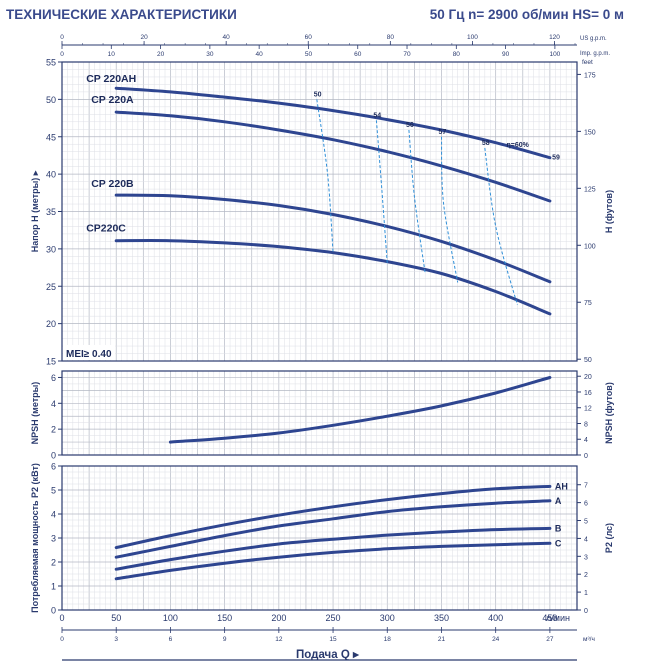 This screenshot has height=664, width=650. I want to click on npsh-ytick-label: 2, so click(53, 430).